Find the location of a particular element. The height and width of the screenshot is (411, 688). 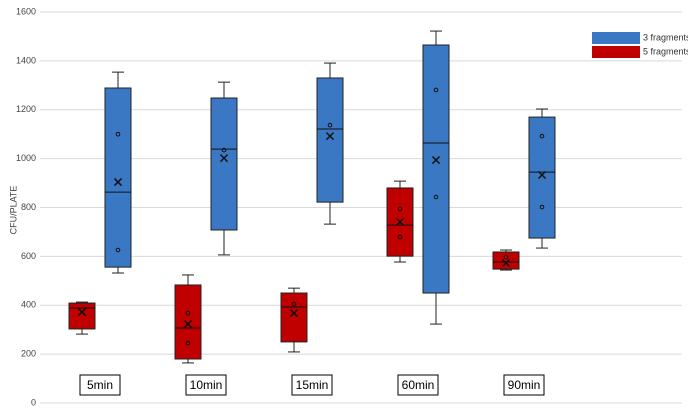

y-tick-label: 400 is located at coordinates (28, 305).